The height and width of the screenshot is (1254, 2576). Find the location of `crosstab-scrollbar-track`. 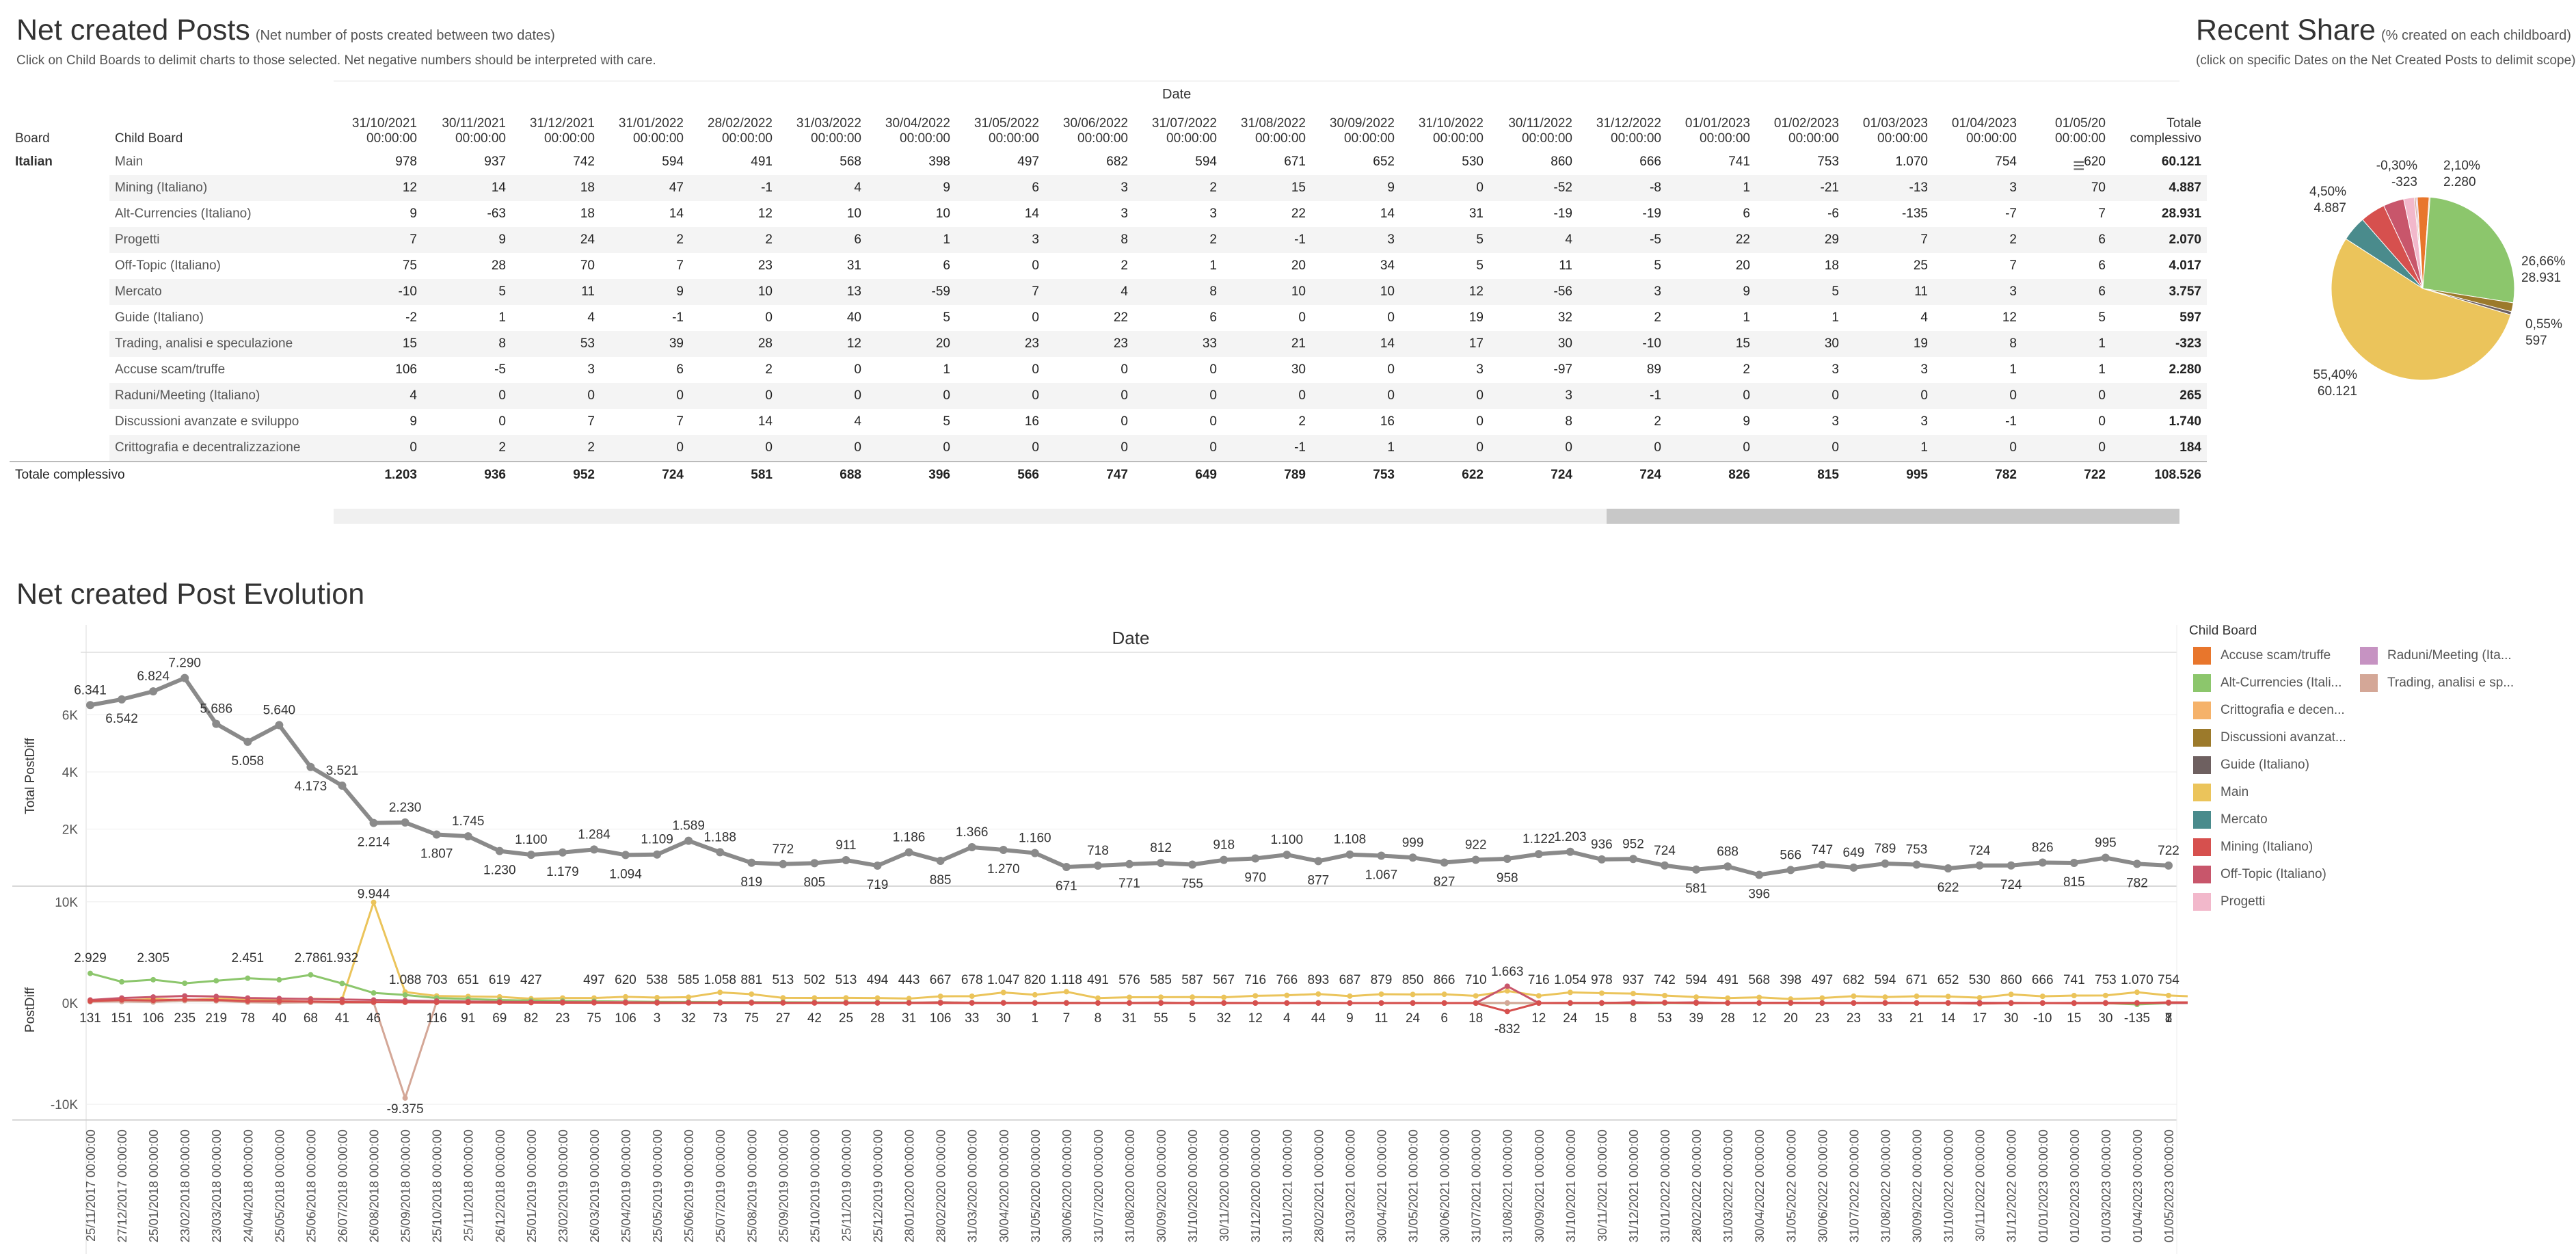

crosstab-scrollbar-track is located at coordinates (1256, 516).